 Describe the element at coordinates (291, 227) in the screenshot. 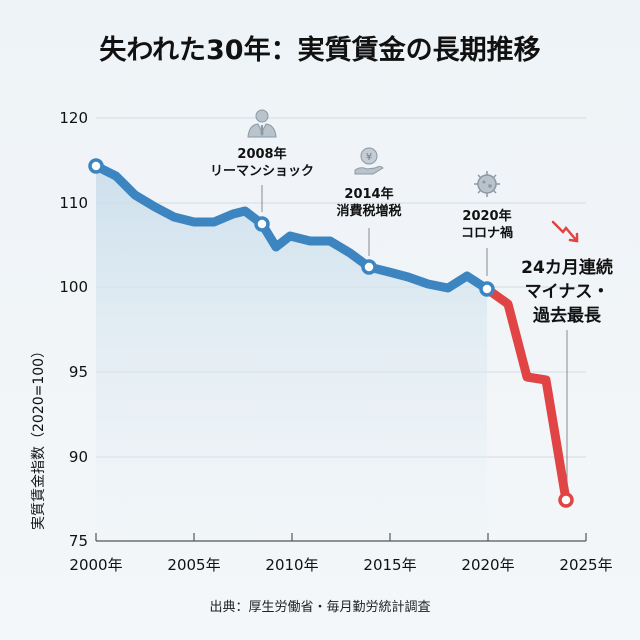

I see `series-line-blue` at that location.